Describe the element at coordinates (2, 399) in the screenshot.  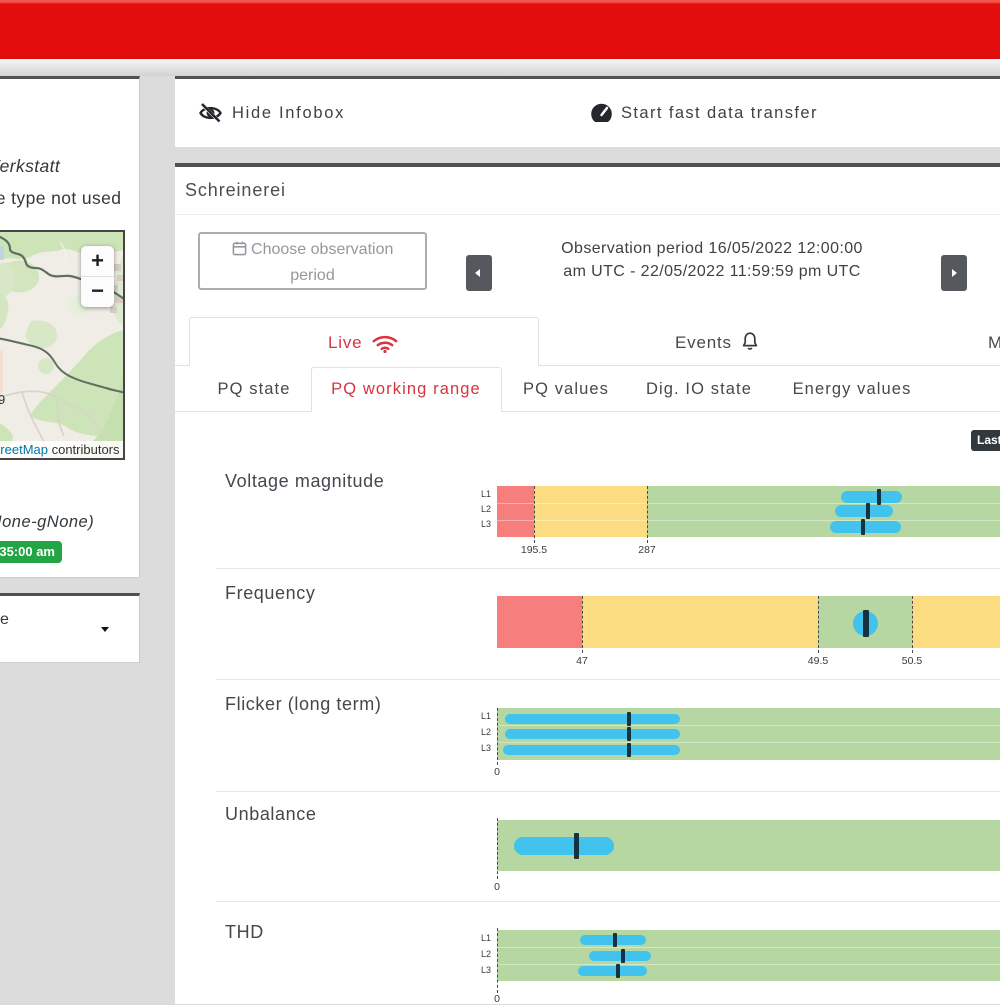
I see `svg-text: 9` at that location.